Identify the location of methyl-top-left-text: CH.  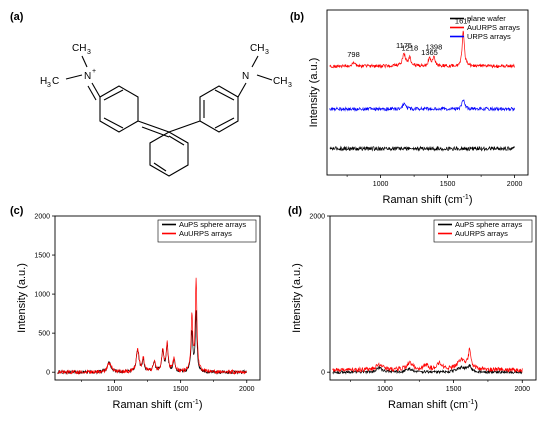
(79, 48).